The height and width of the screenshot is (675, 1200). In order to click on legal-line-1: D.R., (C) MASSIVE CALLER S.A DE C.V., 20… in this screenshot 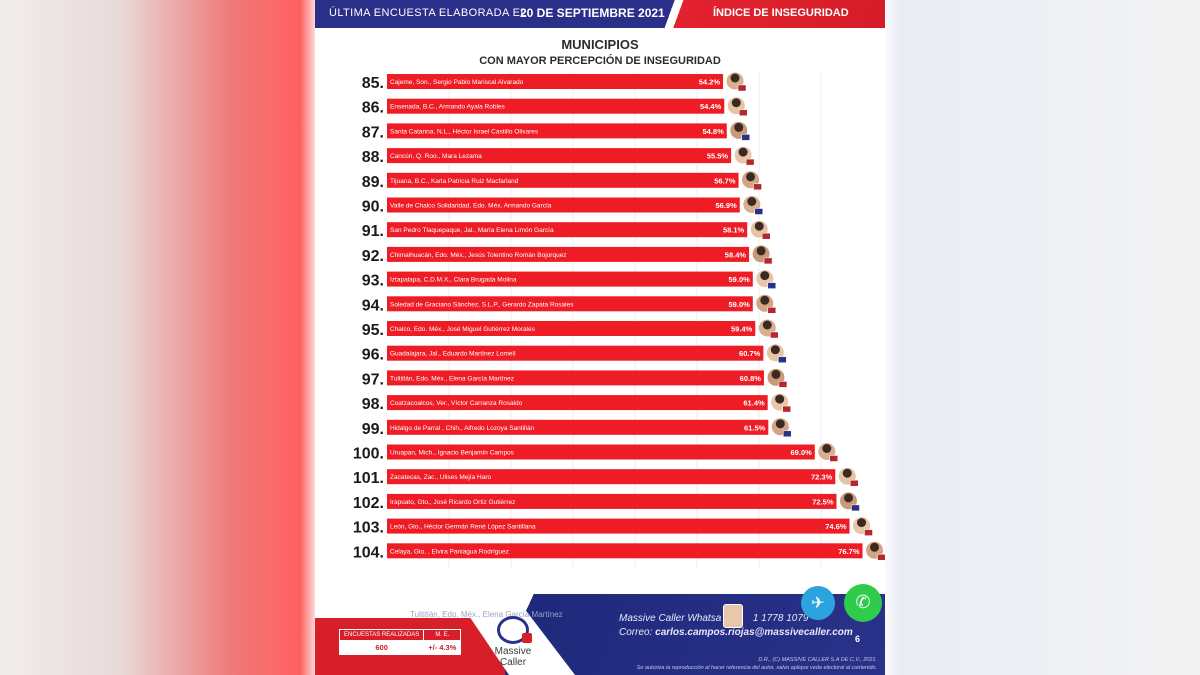, I will do `click(817, 660)`.